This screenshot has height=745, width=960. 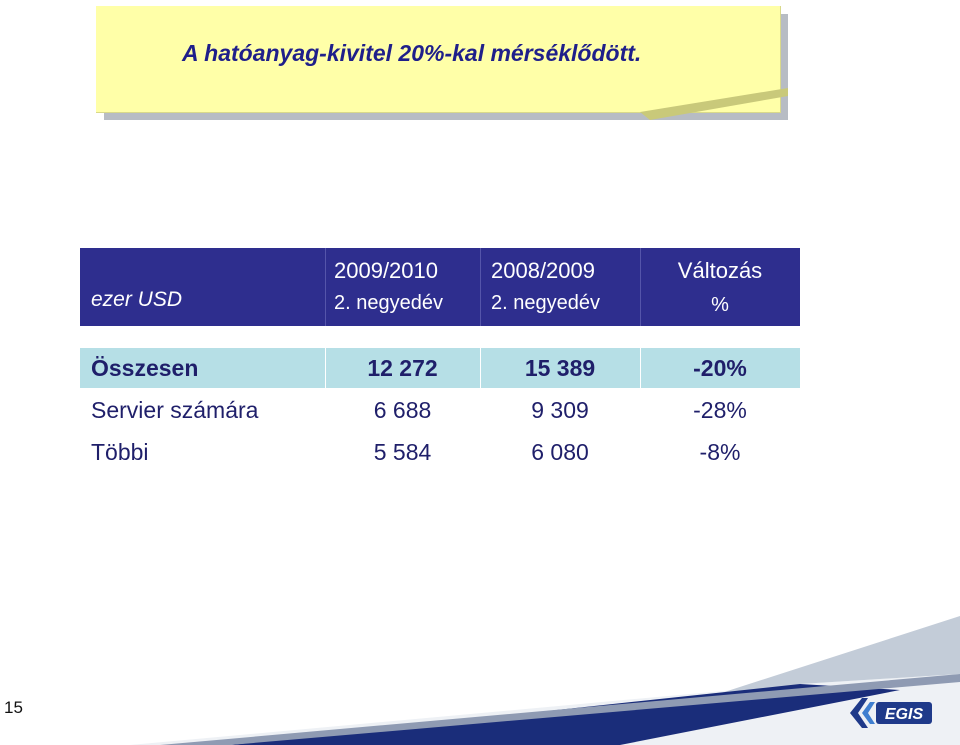 What do you see at coordinates (904, 714) in the screenshot?
I see `svg-text: EGIS` at bounding box center [904, 714].